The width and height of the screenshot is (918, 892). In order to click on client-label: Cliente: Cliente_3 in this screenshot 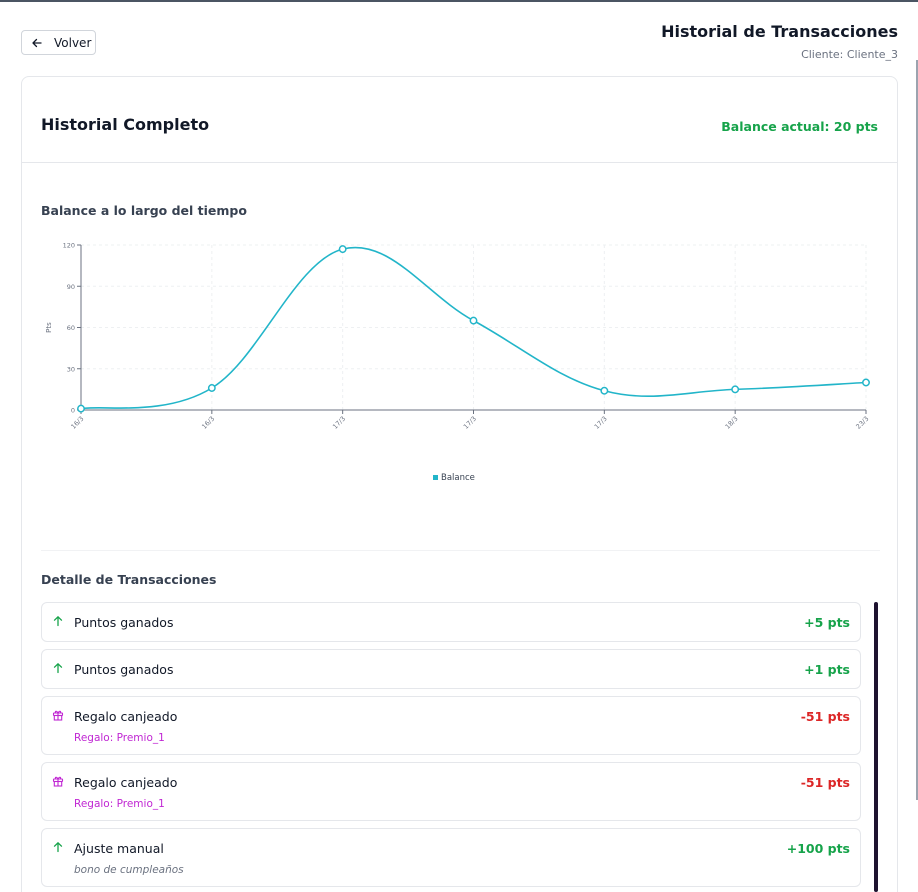, I will do `click(849, 54)`.